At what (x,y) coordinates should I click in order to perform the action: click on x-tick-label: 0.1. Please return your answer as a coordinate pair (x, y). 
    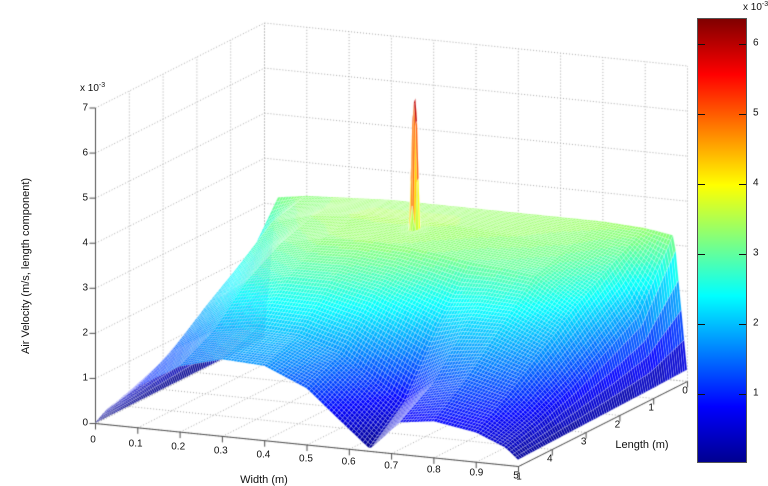
    Looking at the image, I should click on (135, 444).